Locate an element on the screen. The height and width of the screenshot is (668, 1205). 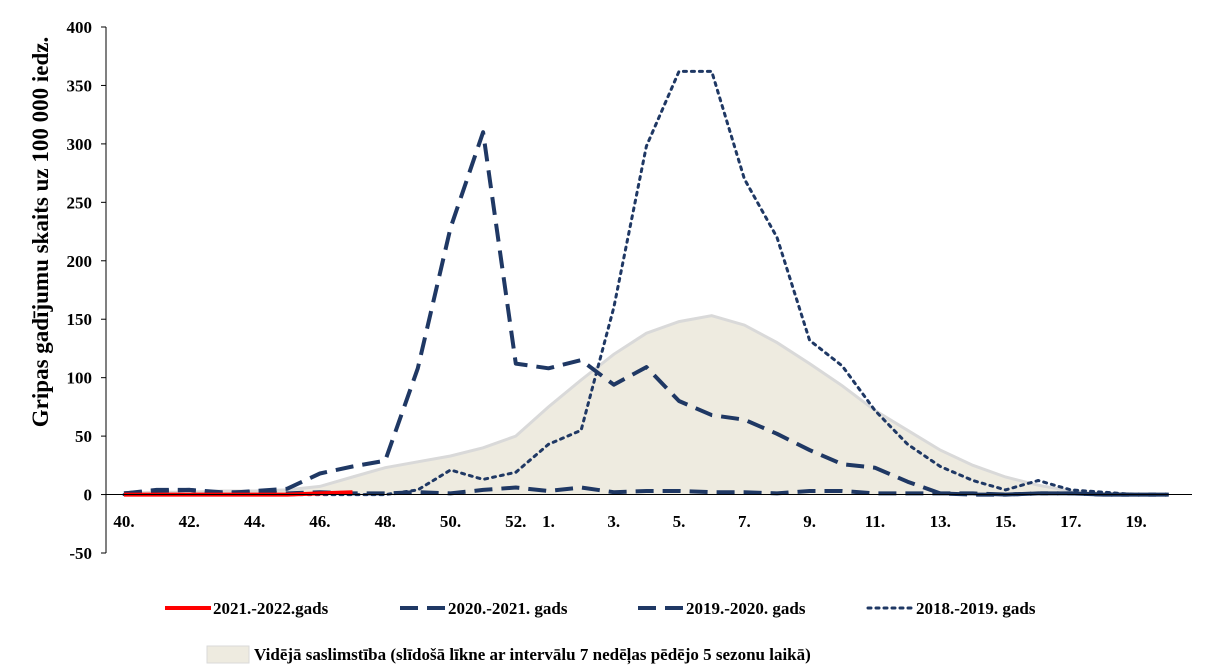
y-tick-label-4: 150 is located at coordinates (80, 319).